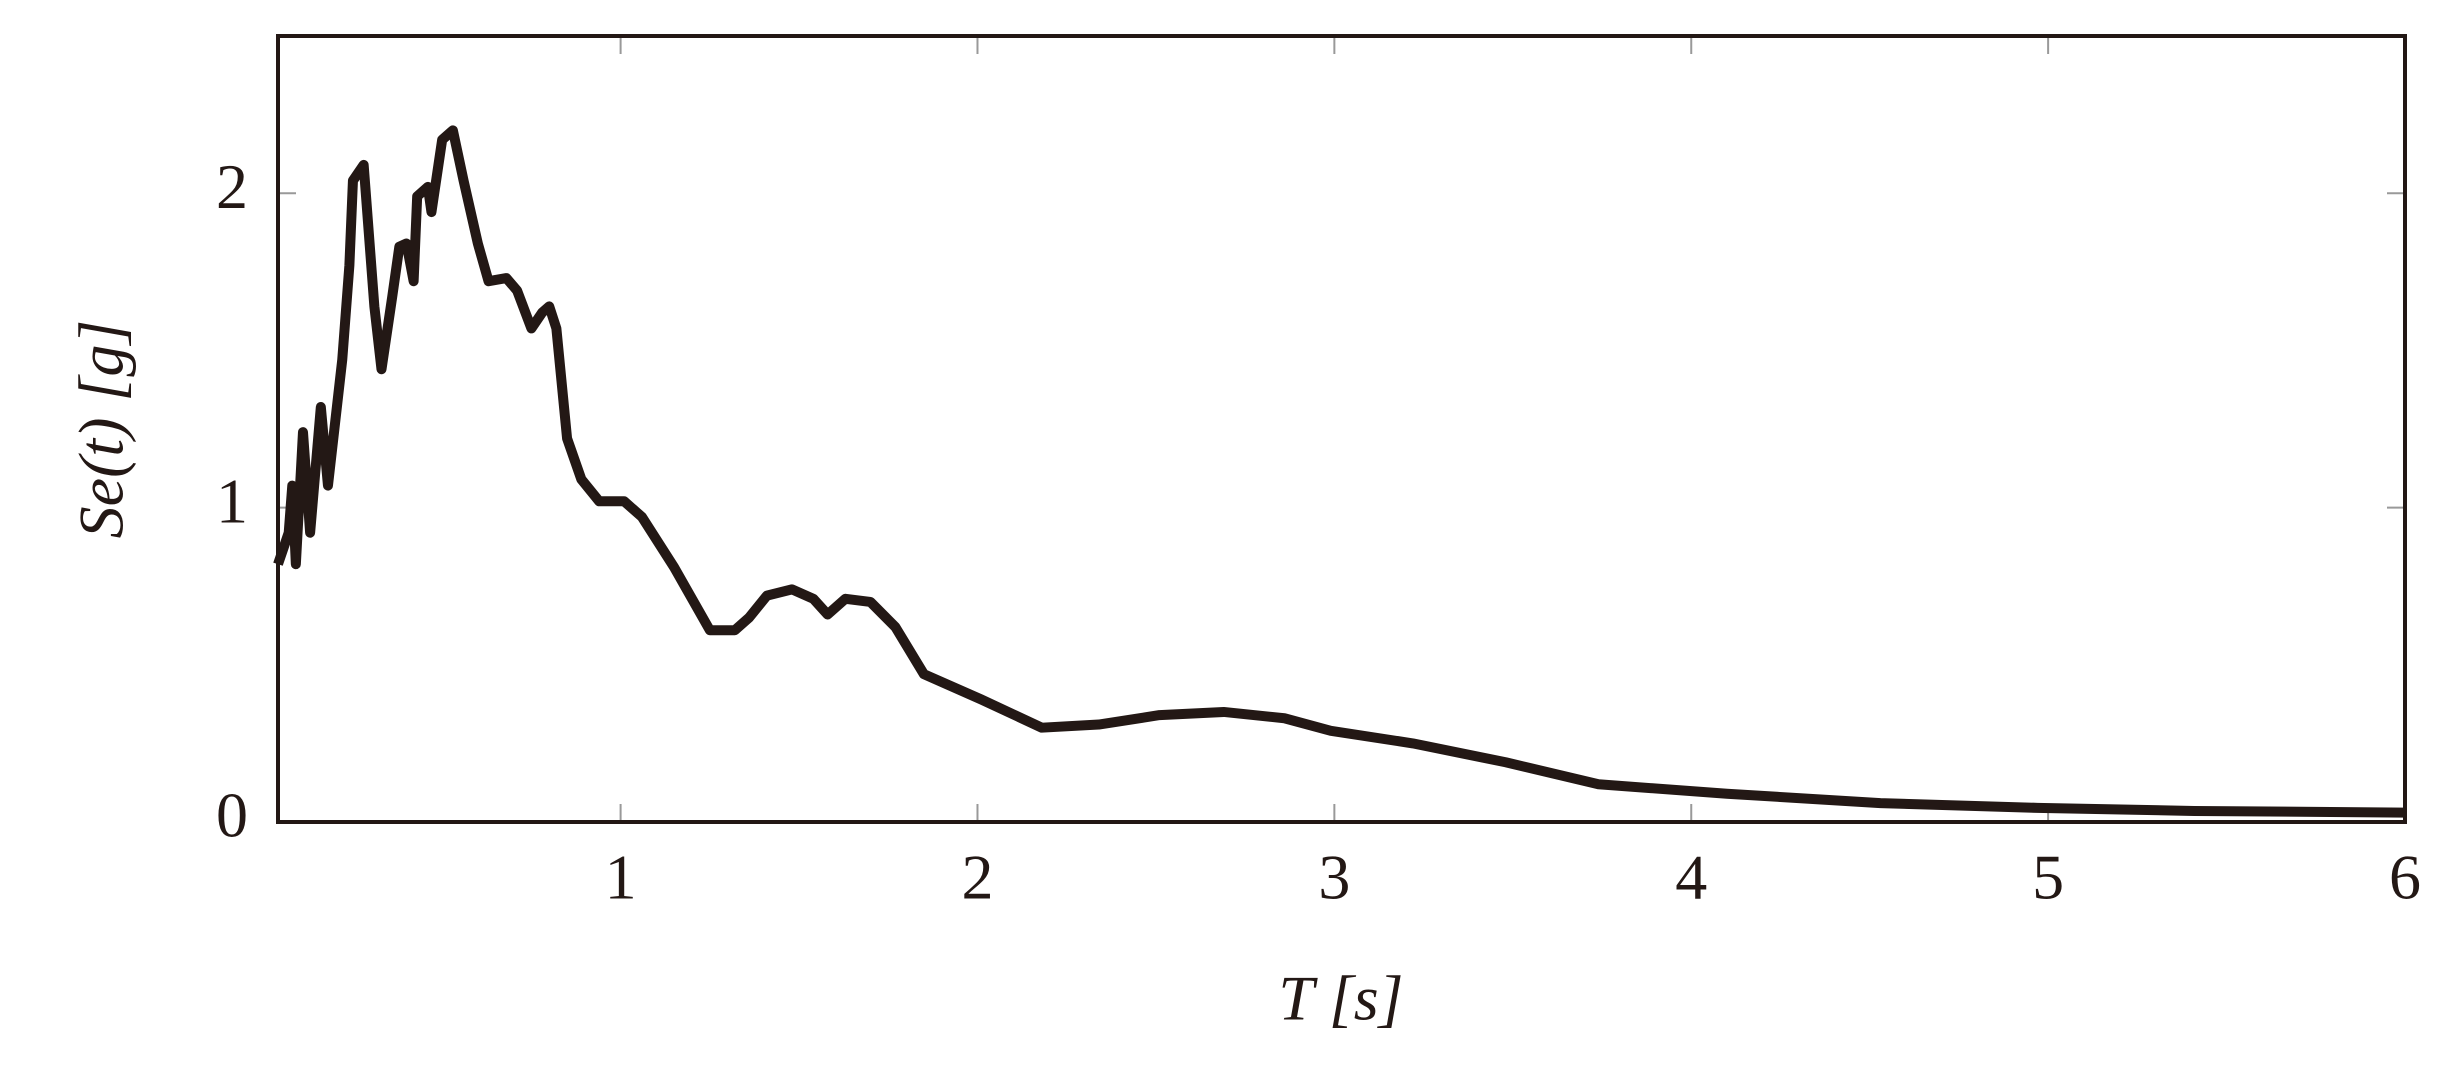  What do you see at coordinates (621, 877) in the screenshot?
I see `x-tick-label: 1` at bounding box center [621, 877].